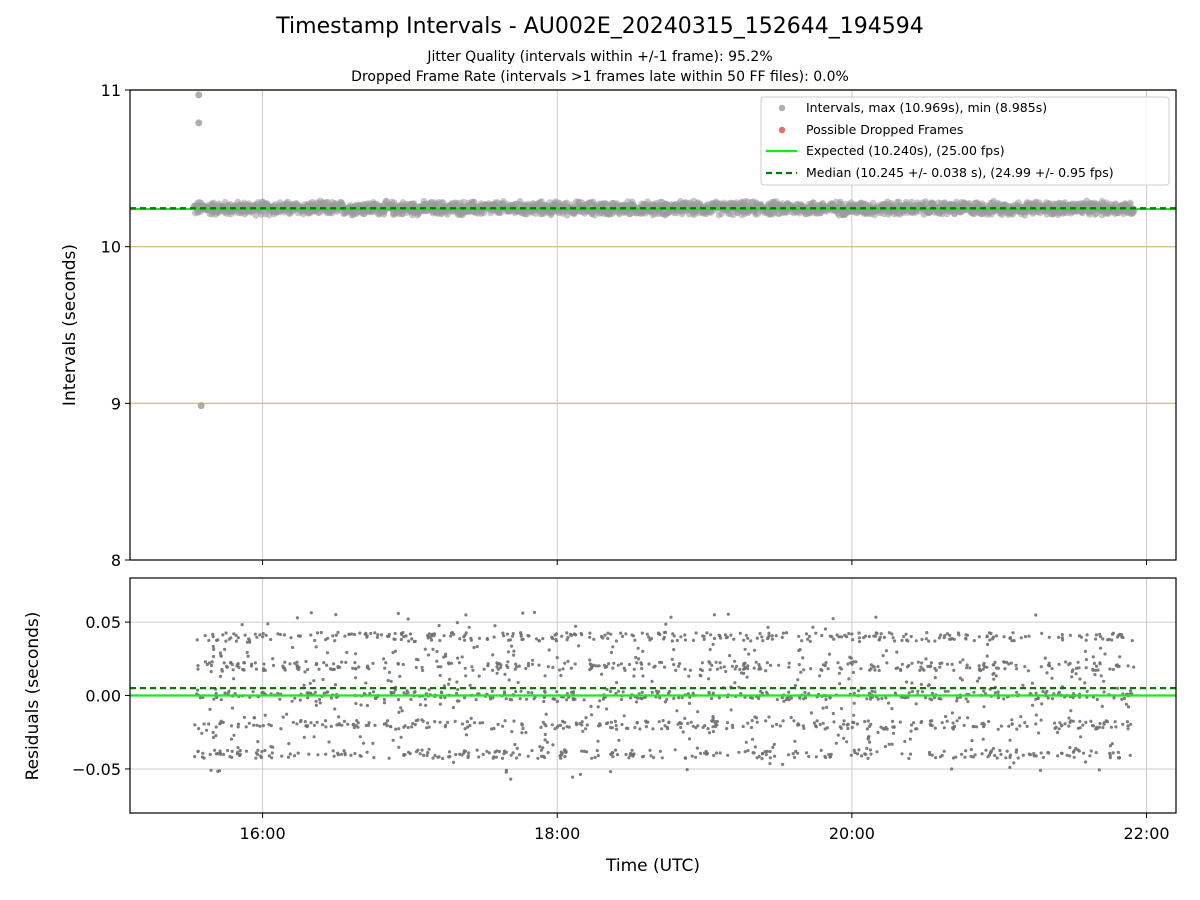 The width and height of the screenshot is (1200, 900). I want to click on interval-outlier-point, so click(201, 406).